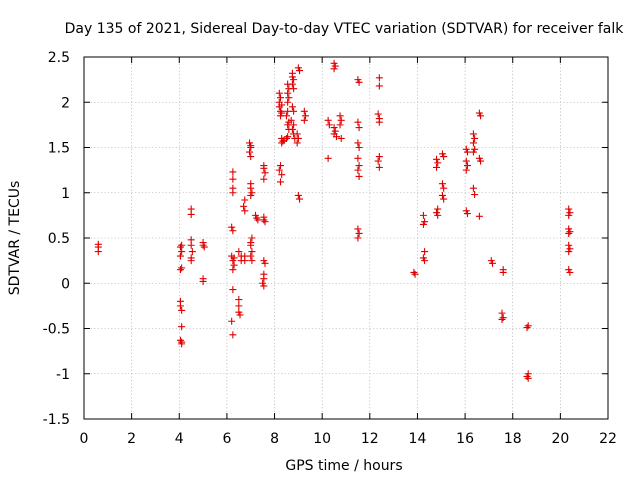 The image size is (640, 480). I want to click on y-tick-label: -1, so click(63, 375).